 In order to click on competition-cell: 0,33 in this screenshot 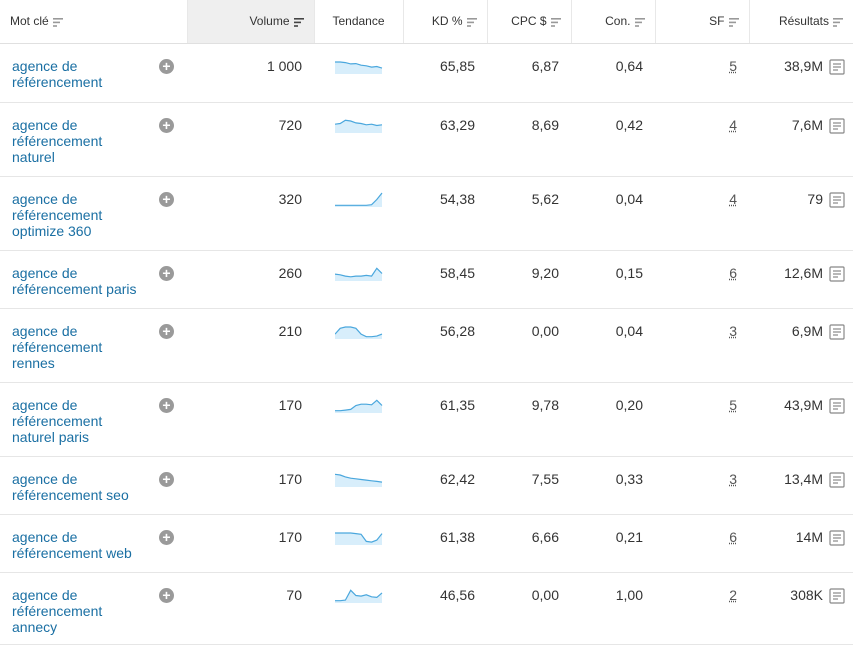, I will do `click(613, 485)`.